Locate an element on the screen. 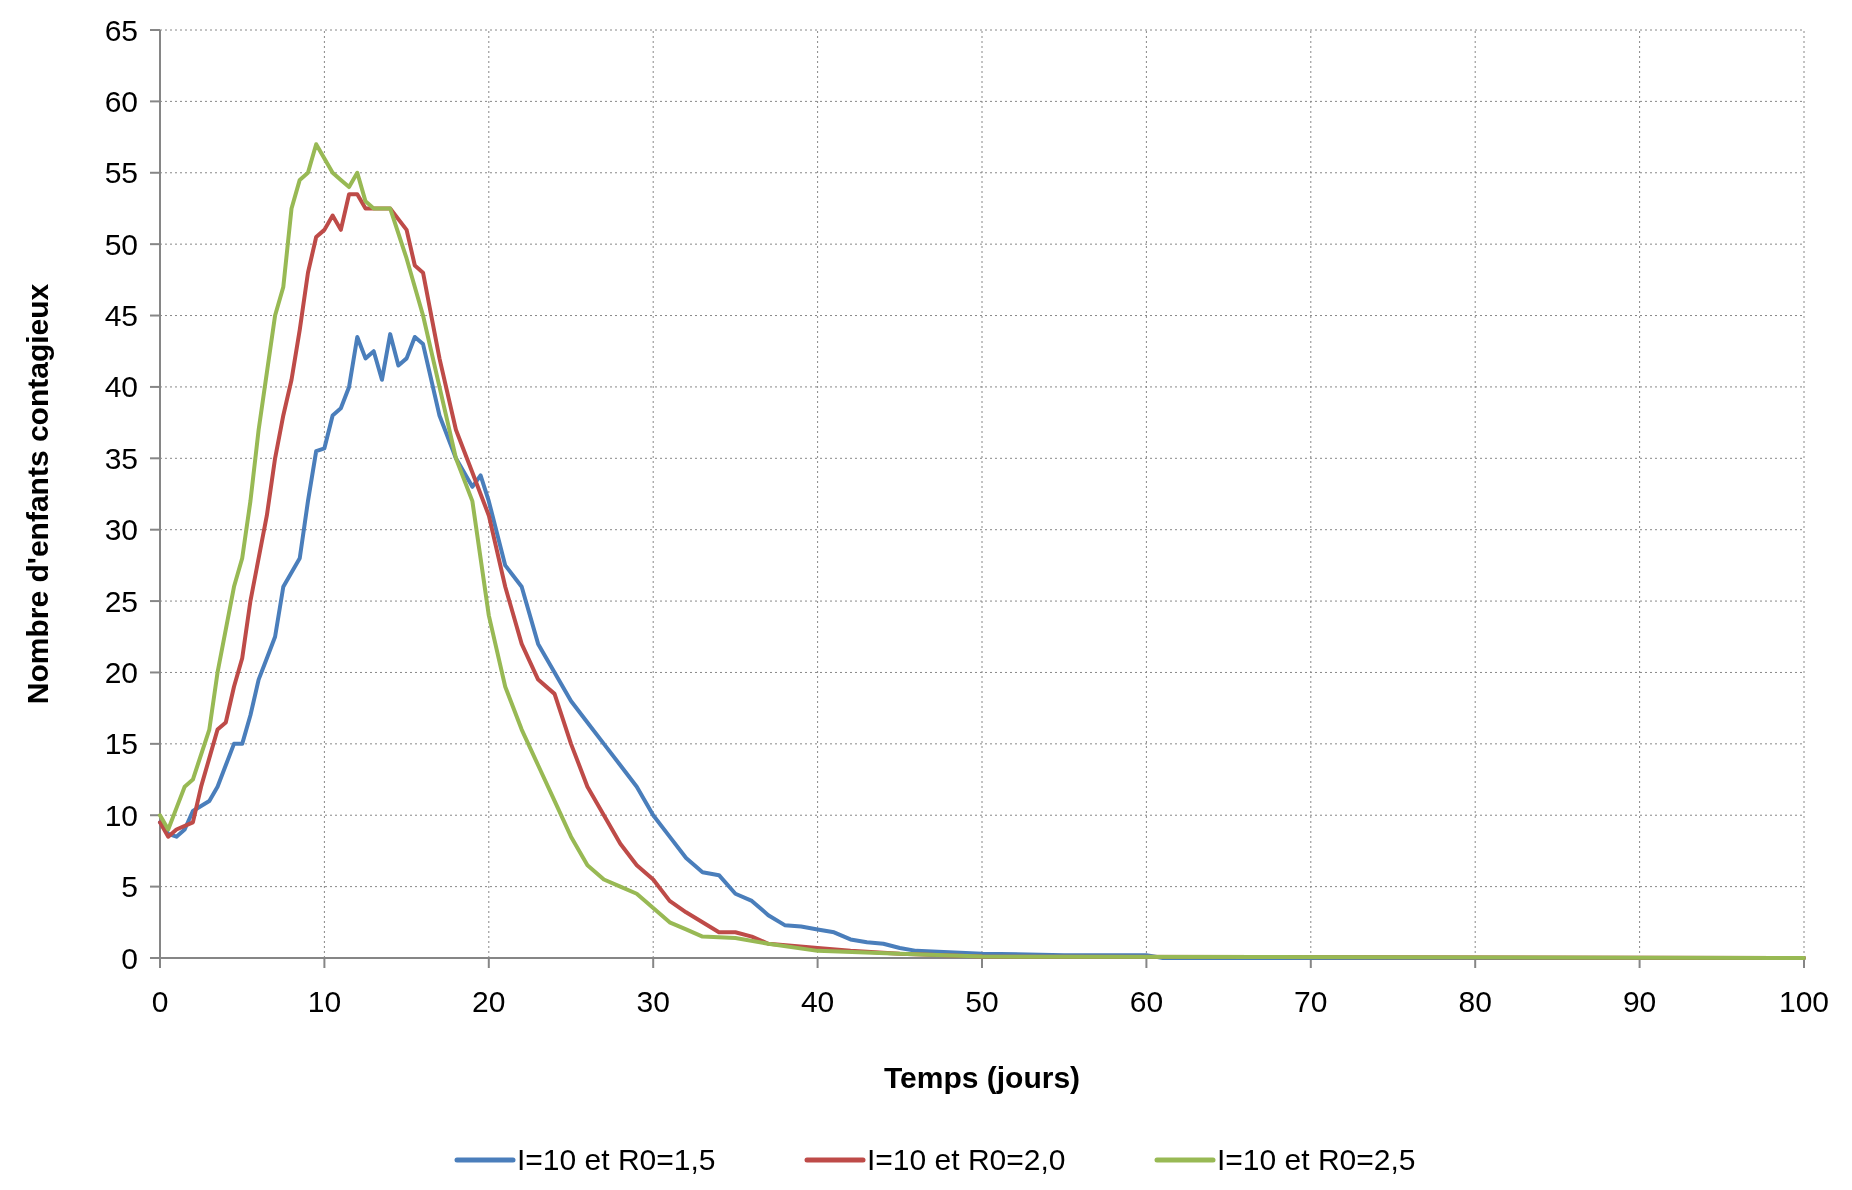  y-tick-label: 0 is located at coordinates (129, 958).